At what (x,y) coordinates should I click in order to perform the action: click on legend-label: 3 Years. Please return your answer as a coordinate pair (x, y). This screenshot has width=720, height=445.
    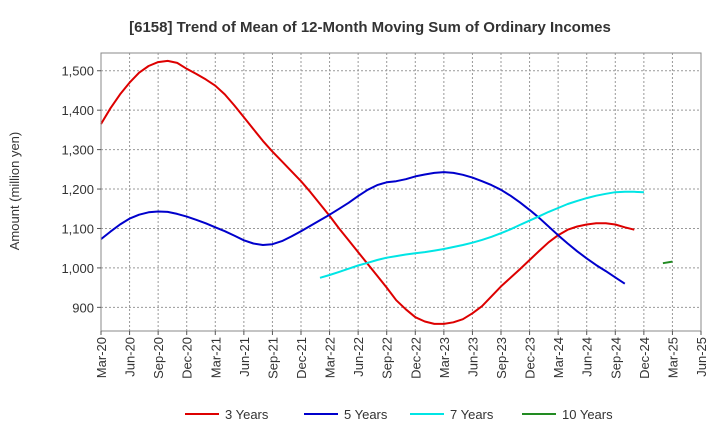
    Looking at the image, I should click on (247, 414).